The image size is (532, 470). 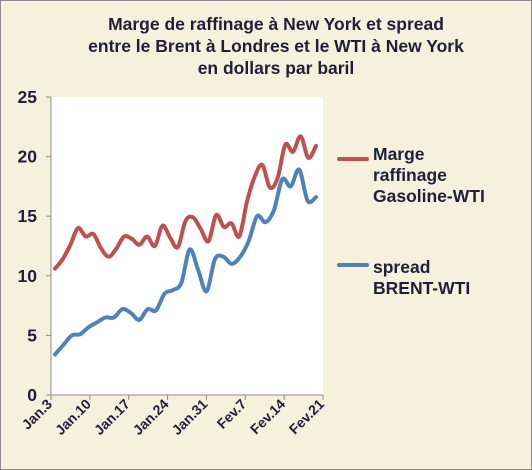 I want to click on x-tick-label: Jan.31, so click(x=189, y=417).